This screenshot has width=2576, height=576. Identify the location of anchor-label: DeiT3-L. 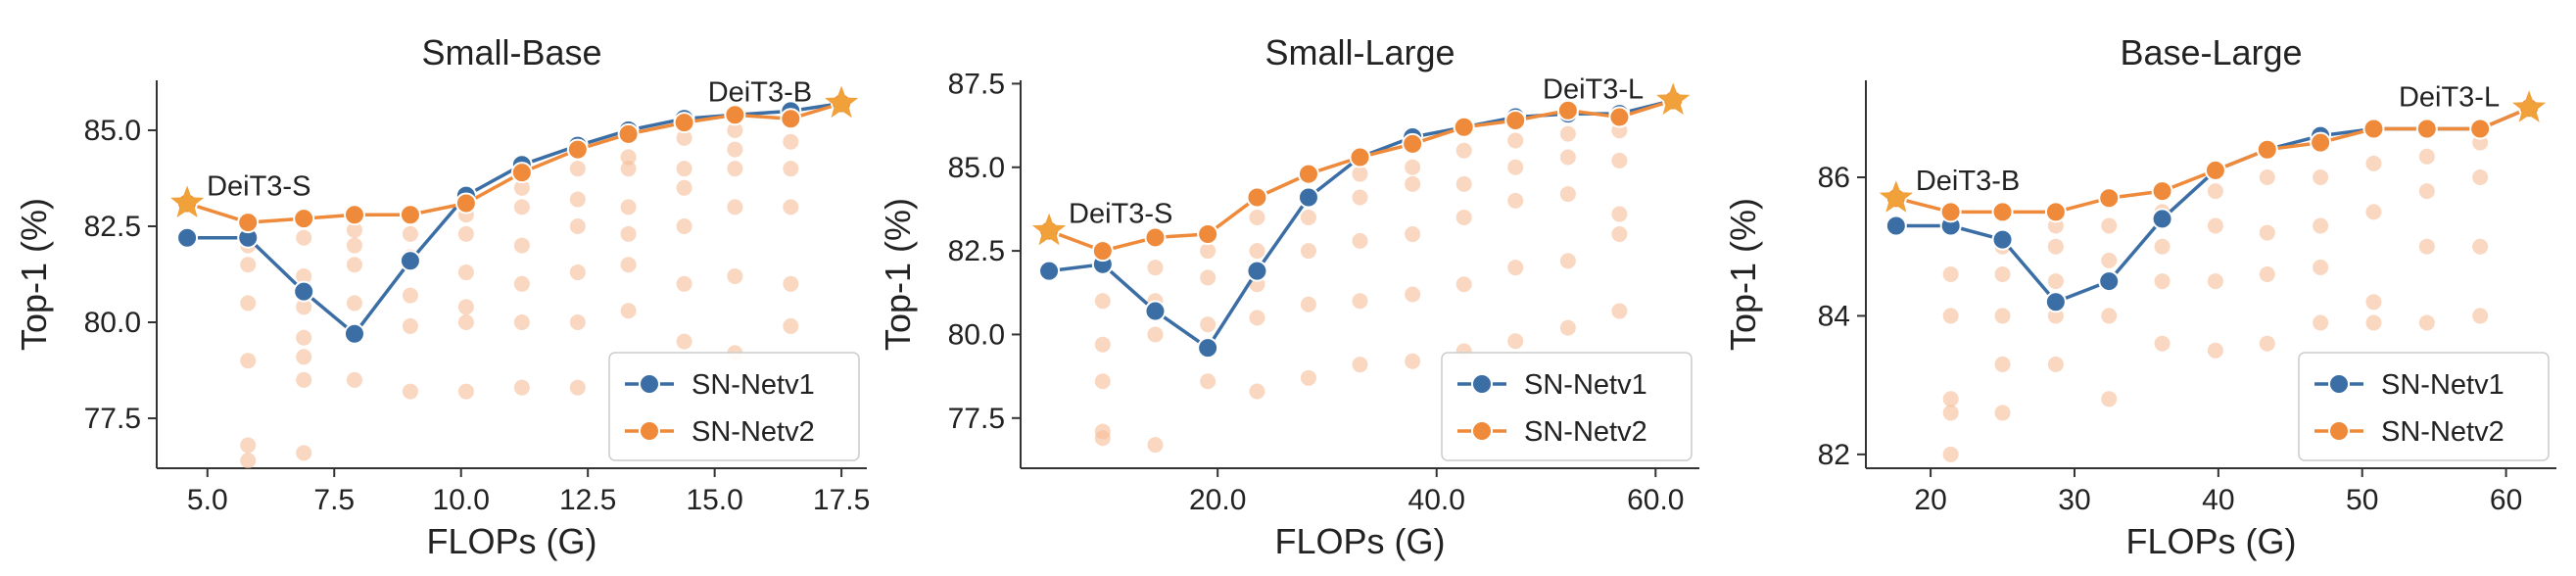
(2450, 97).